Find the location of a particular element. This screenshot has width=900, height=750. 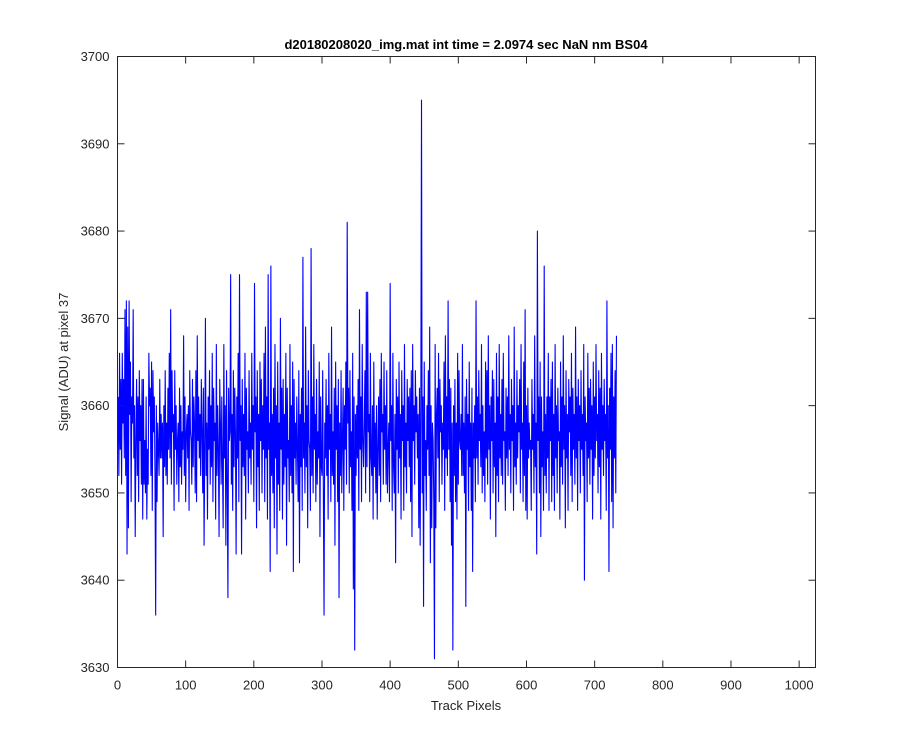

x-tick-label: 1000 is located at coordinates (799, 685).